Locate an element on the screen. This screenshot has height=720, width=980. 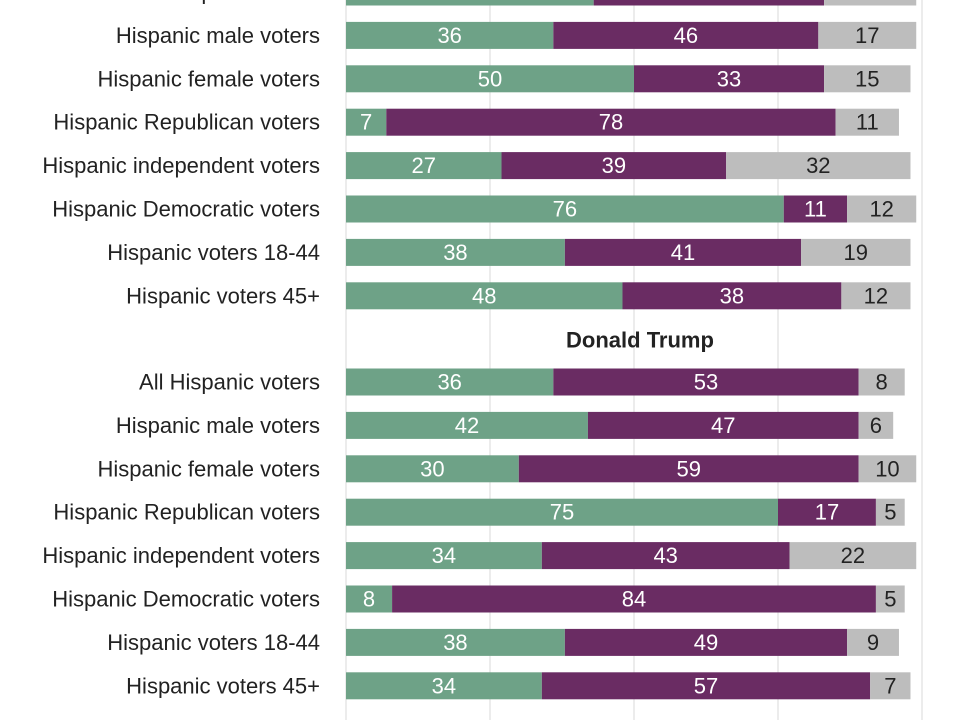
data-label: 34 is located at coordinates (444, 685).